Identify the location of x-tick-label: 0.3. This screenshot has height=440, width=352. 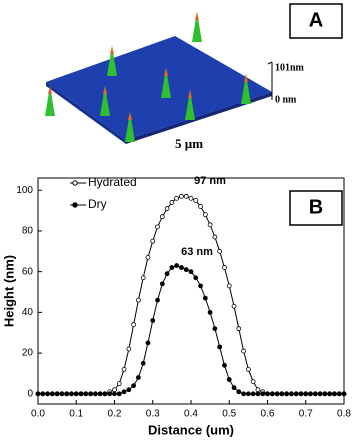
(153, 414).